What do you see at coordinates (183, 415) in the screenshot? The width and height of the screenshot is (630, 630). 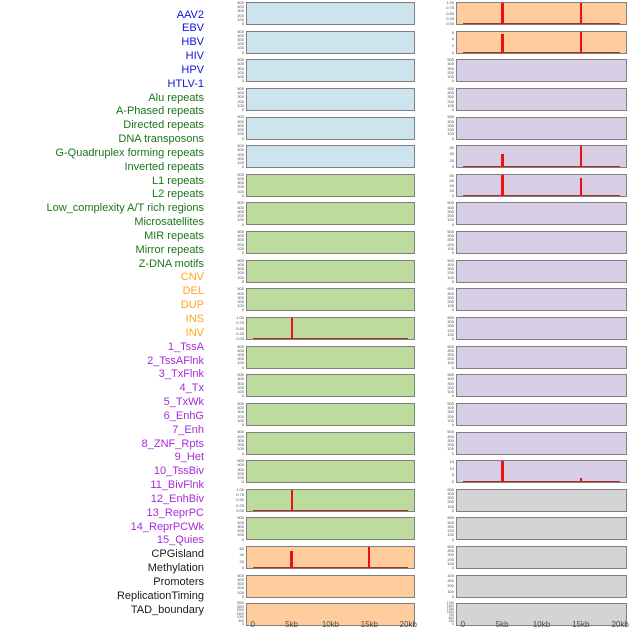 I see `feature-label: 6_EnhG` at bounding box center [183, 415].